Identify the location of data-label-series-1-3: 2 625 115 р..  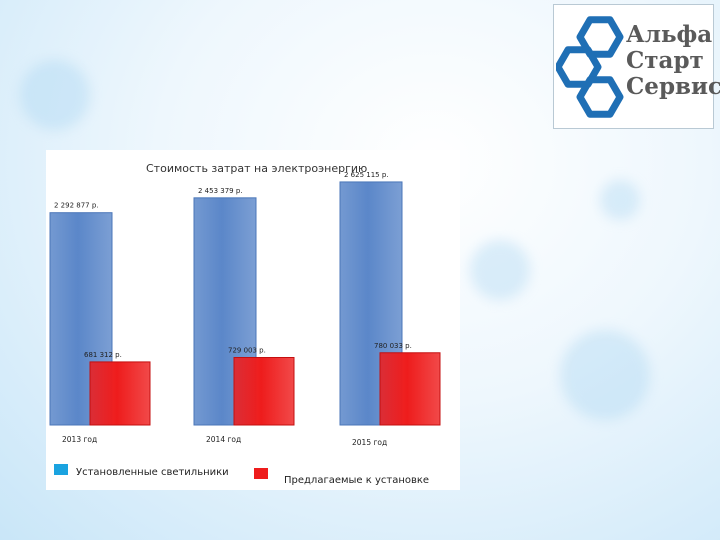
(366, 175).